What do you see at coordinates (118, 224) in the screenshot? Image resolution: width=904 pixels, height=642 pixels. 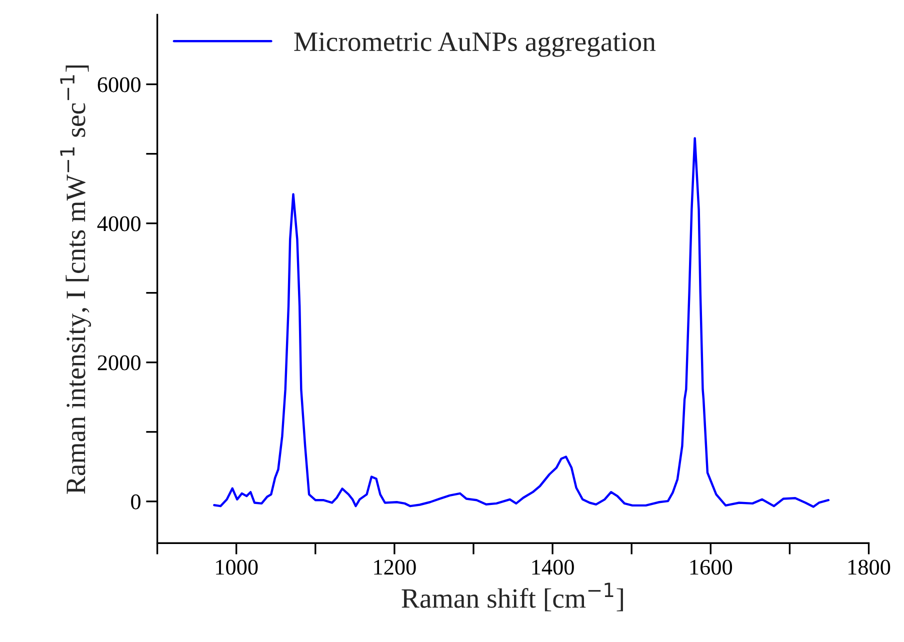 I see `y-tick-label: 4000` at bounding box center [118, 224].